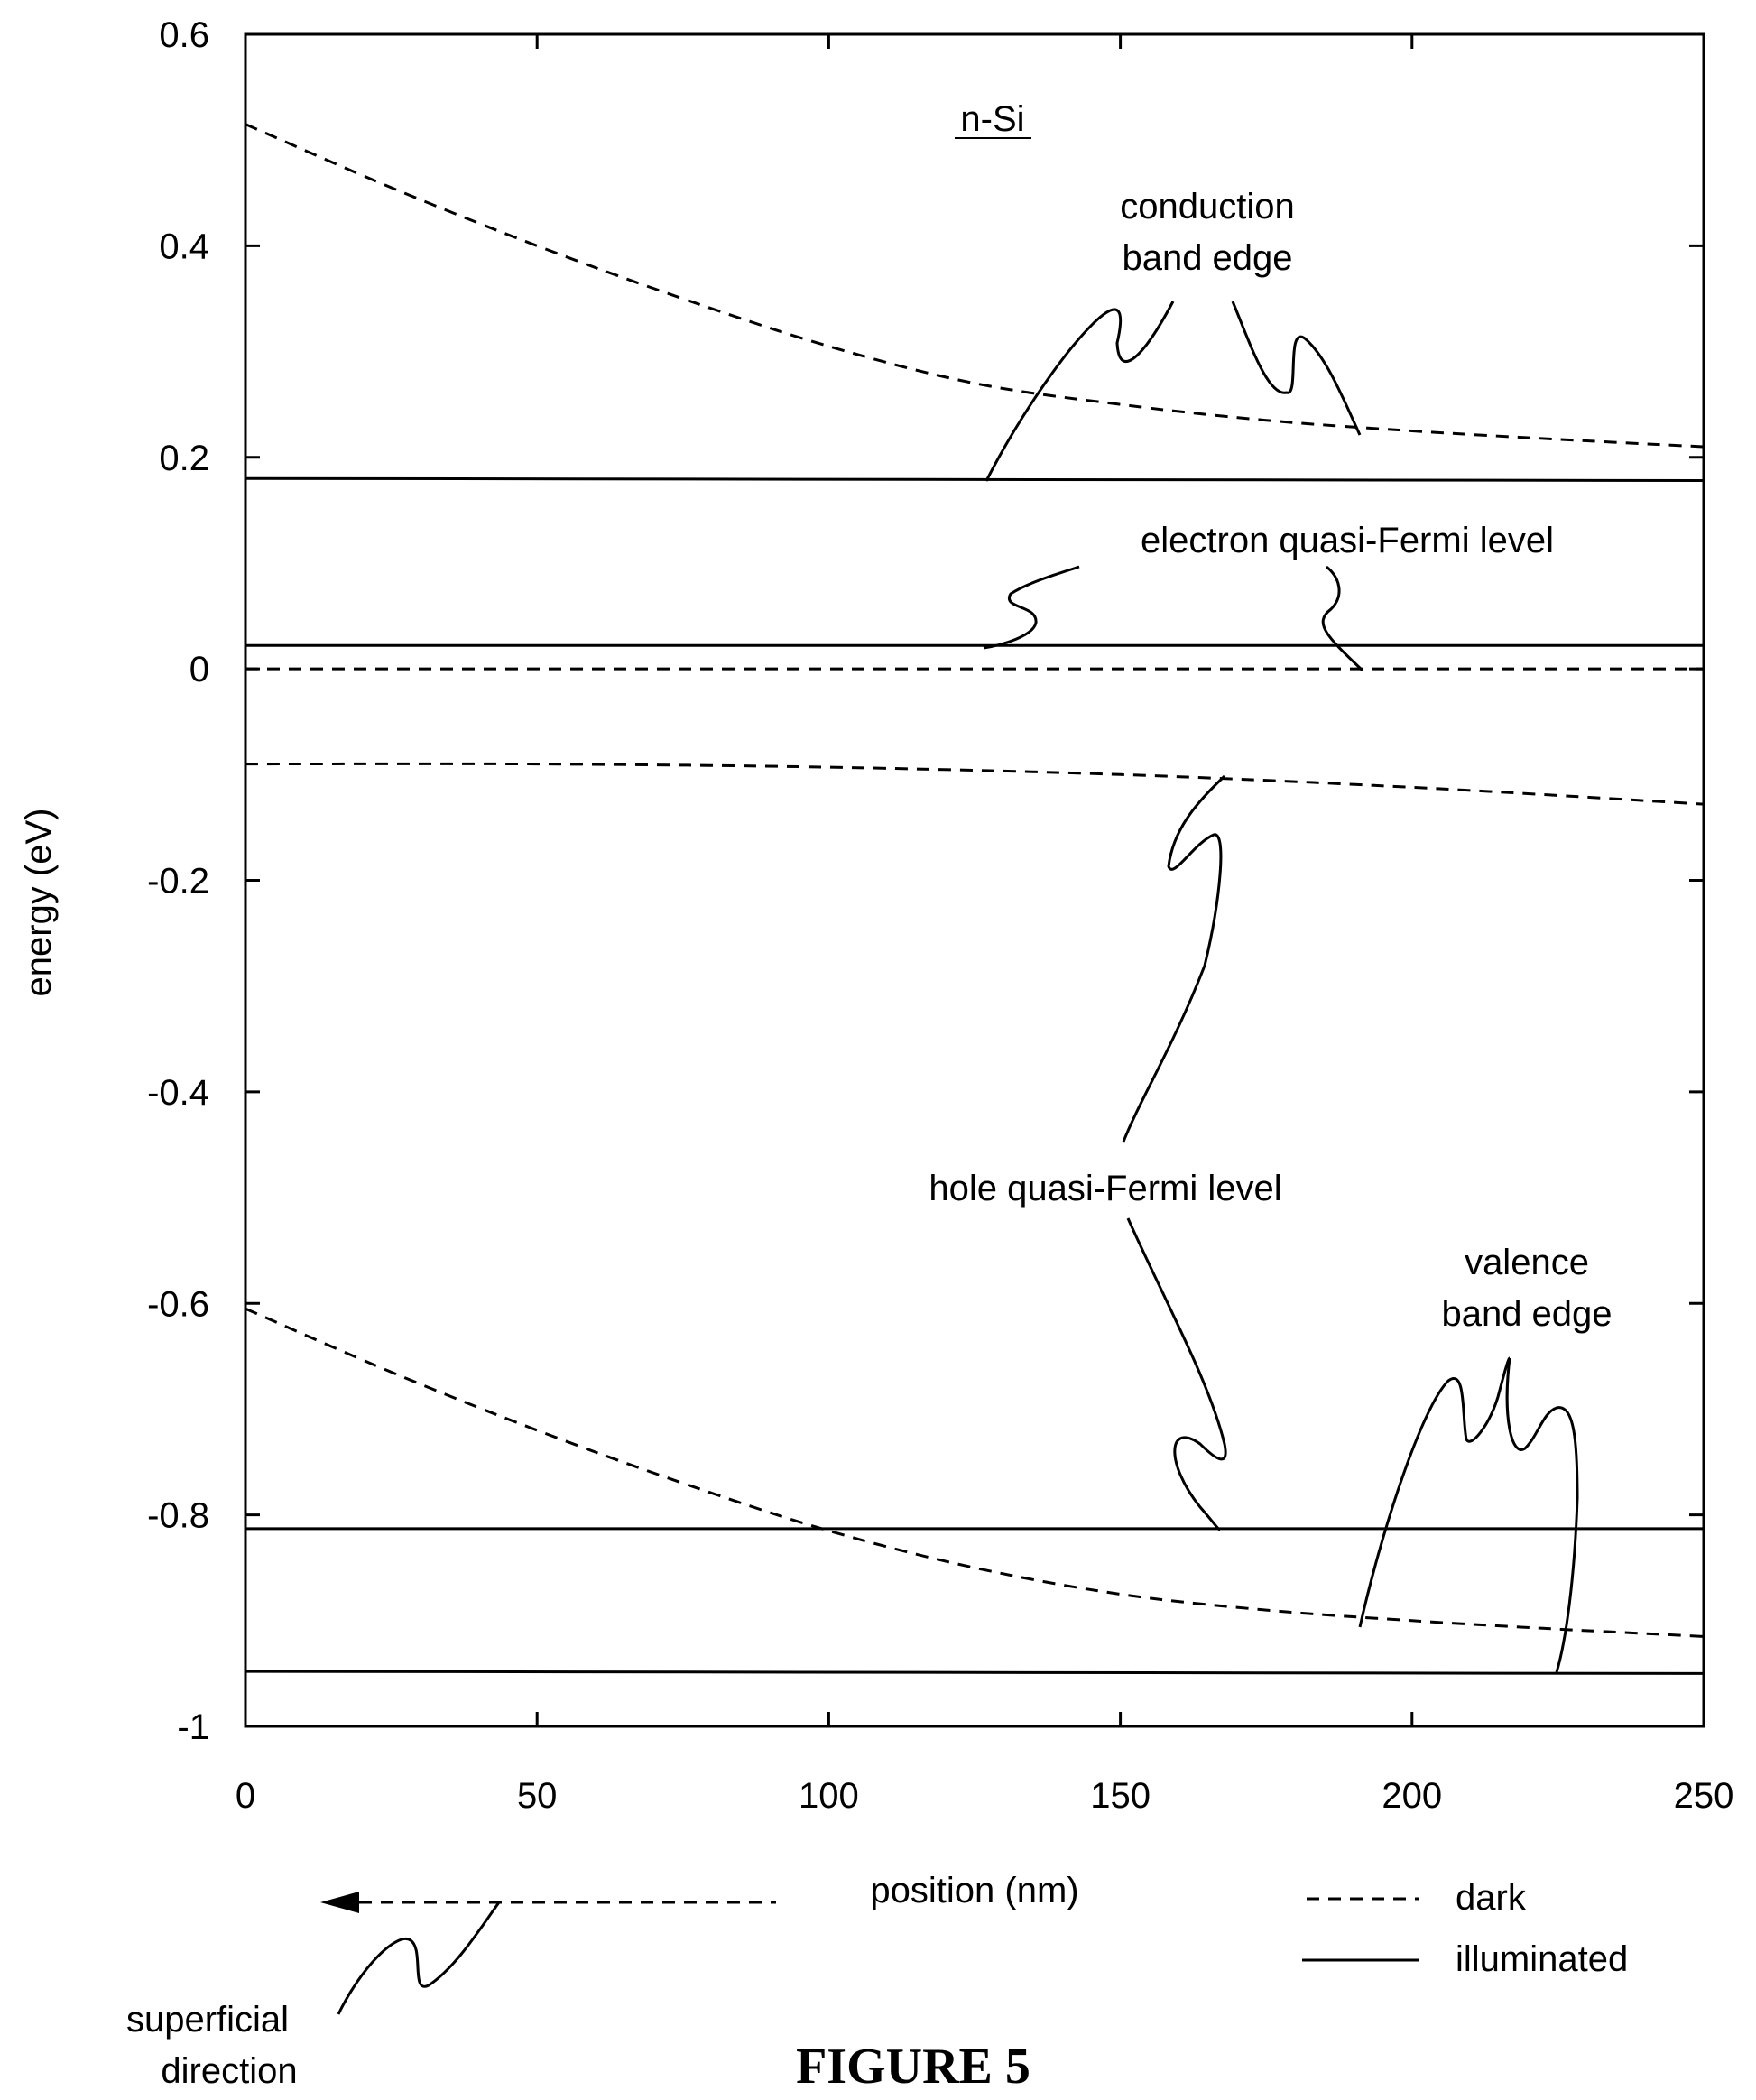  I want to click on hole-qfl-leader-to-dark, so click(1174, 958).